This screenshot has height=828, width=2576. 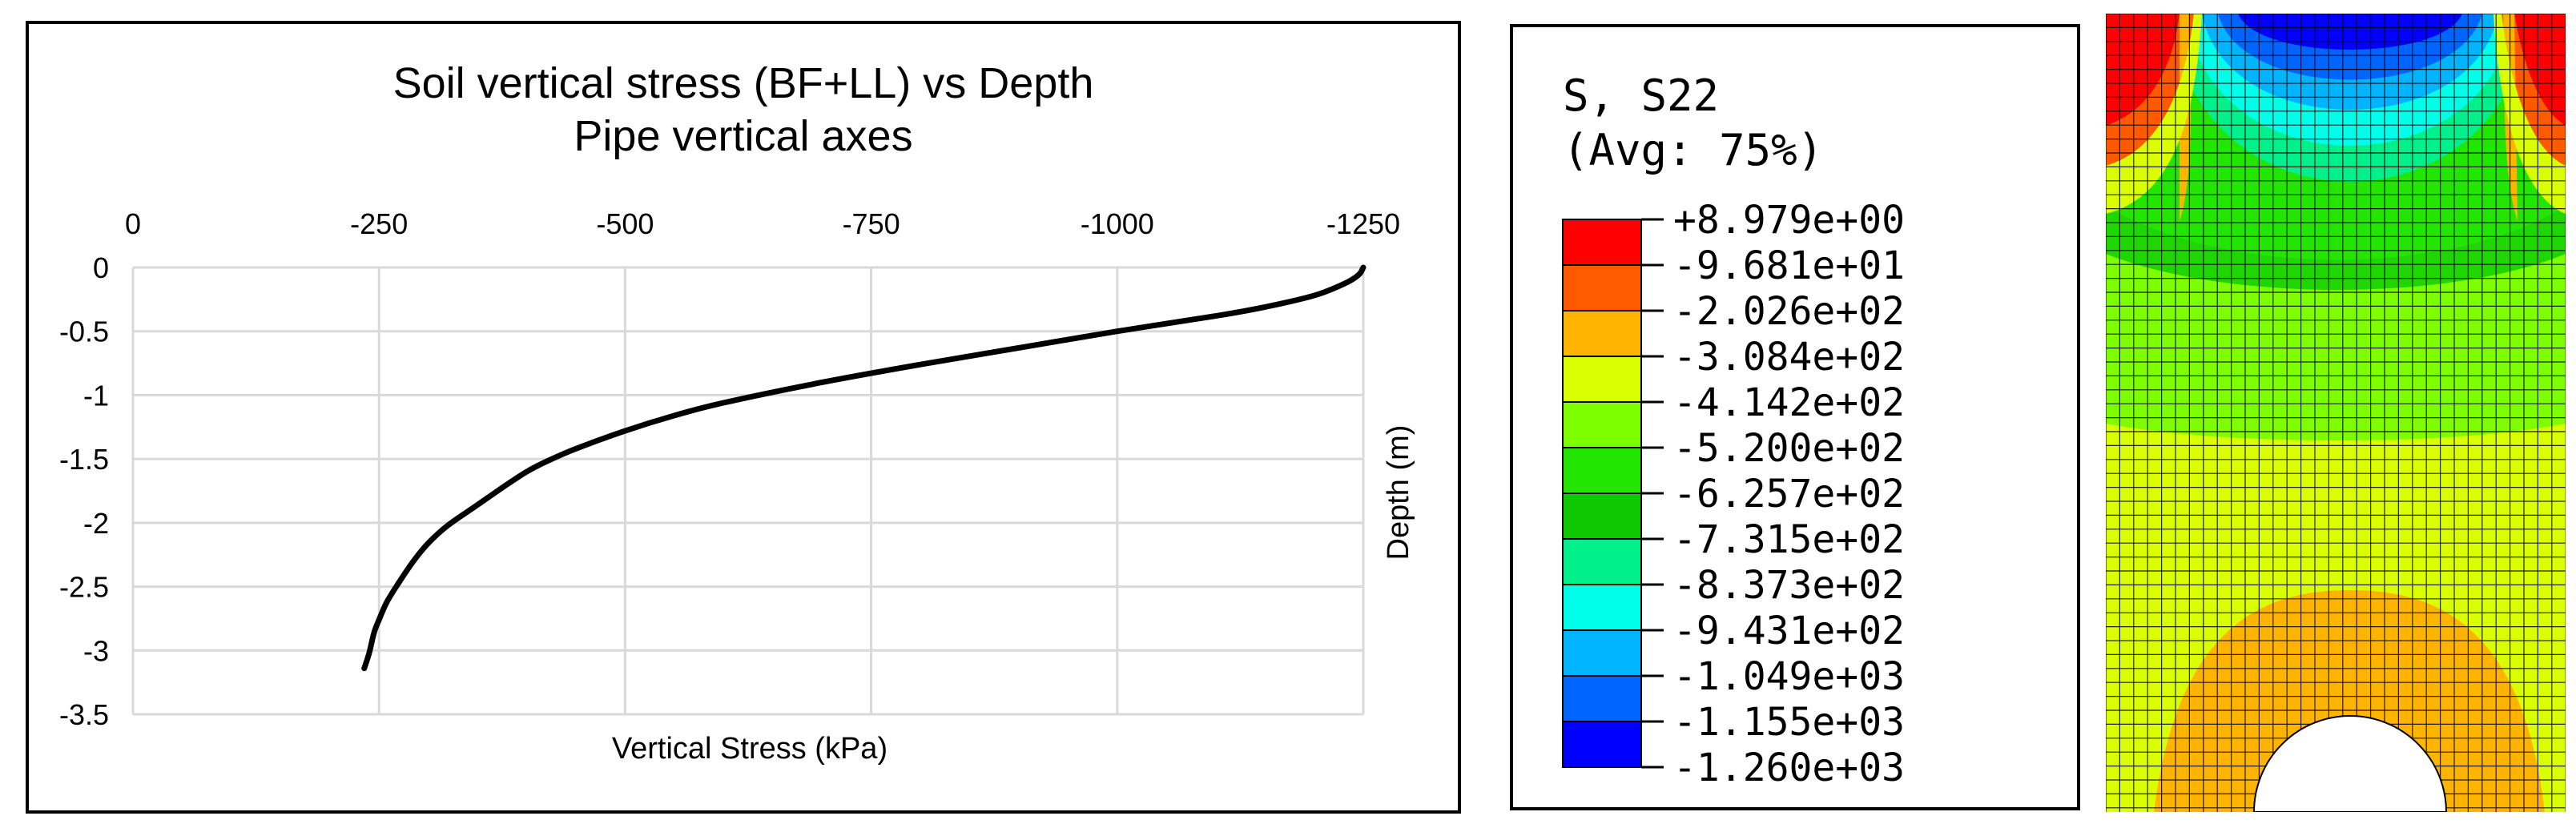 I want to click on y-tick-label: -2.5, so click(x=84, y=587).